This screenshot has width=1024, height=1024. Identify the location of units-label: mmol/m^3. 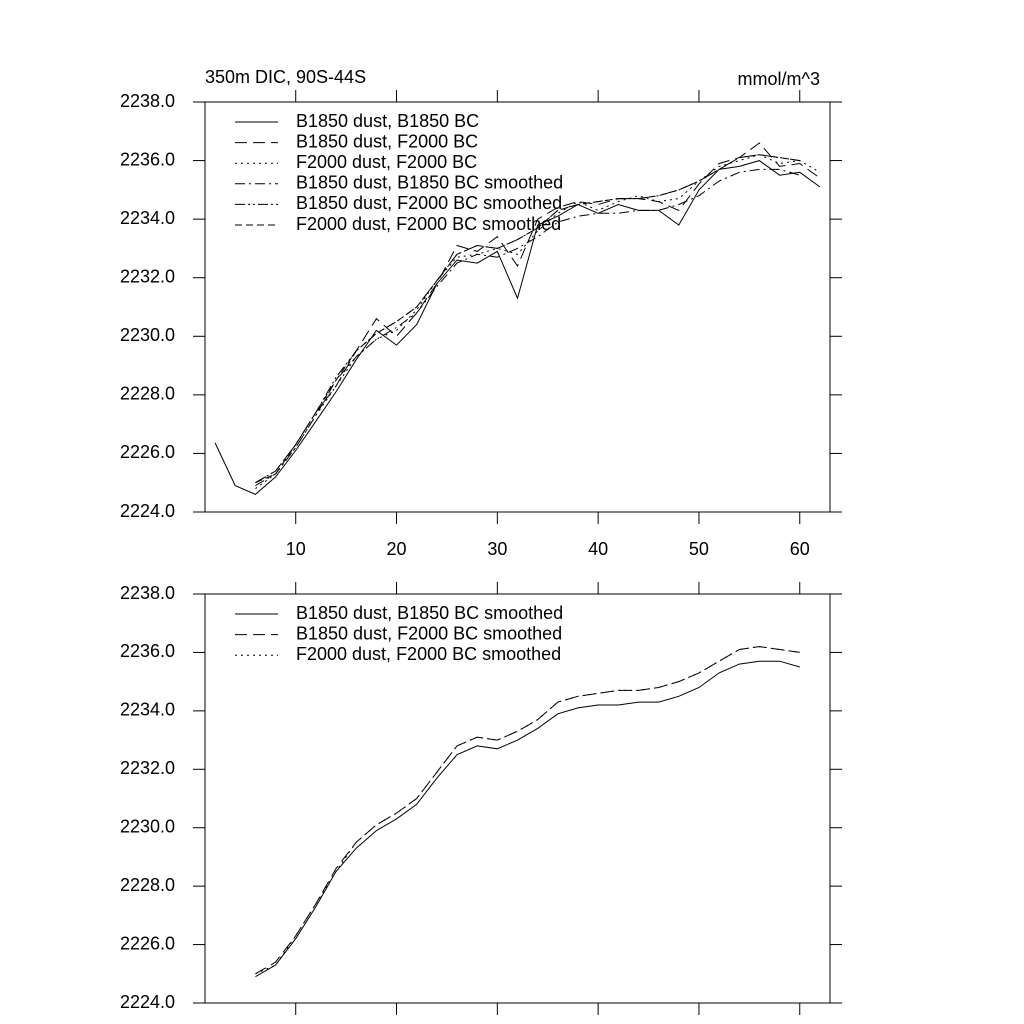
(779, 79).